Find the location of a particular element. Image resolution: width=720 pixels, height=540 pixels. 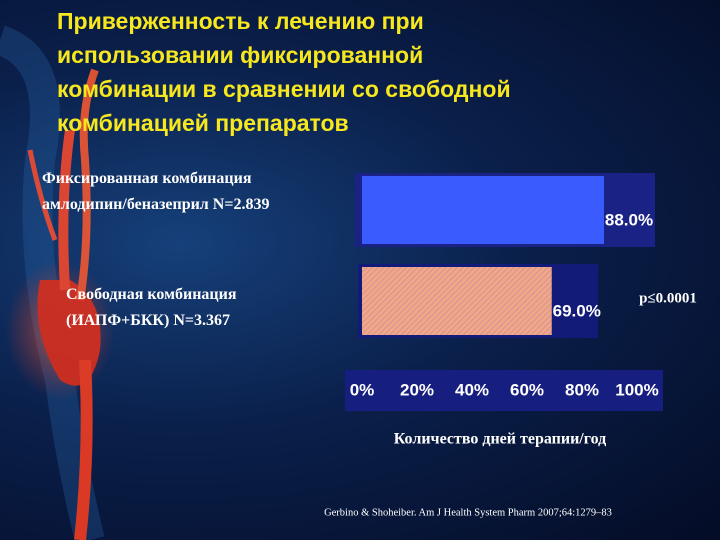

x-tick-label: 0% is located at coordinates (362, 389).